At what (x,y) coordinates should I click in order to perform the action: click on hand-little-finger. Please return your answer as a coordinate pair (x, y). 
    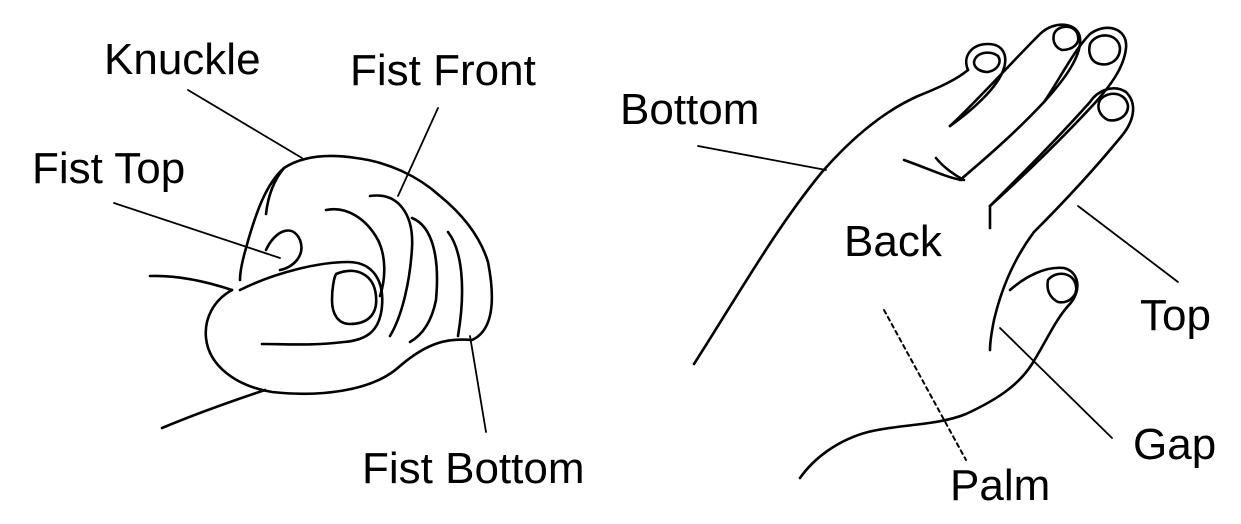
    Looking at the image, I should click on (1061, 160).